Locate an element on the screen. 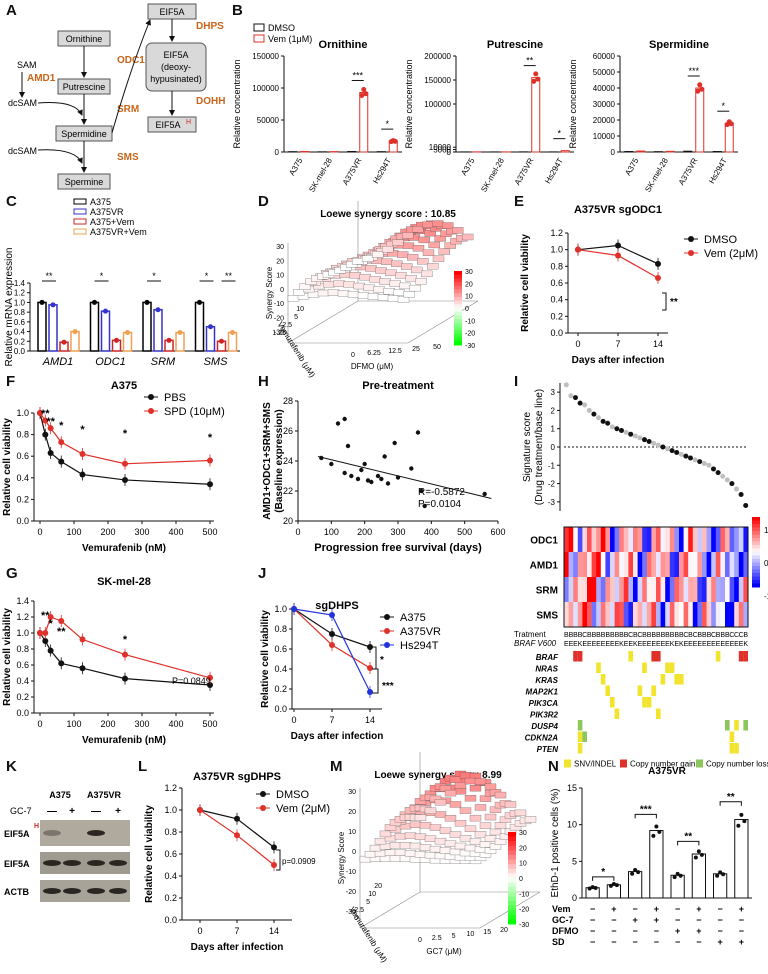 The height and width of the screenshot is (974, 768). sig-0: * is located at coordinates (603, 872).